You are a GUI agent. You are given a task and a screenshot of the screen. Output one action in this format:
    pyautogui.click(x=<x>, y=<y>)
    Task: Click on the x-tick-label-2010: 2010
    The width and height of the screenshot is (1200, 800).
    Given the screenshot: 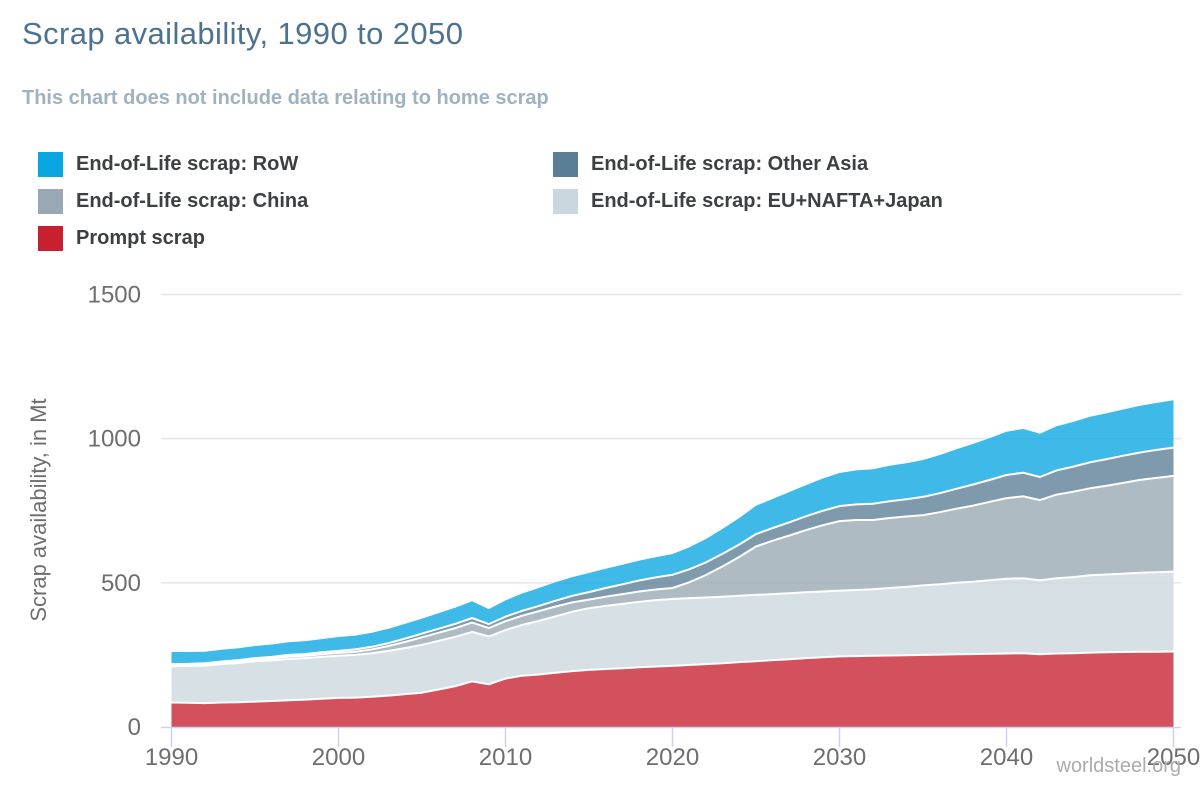 What is the action you would take?
    pyautogui.click(x=505, y=757)
    